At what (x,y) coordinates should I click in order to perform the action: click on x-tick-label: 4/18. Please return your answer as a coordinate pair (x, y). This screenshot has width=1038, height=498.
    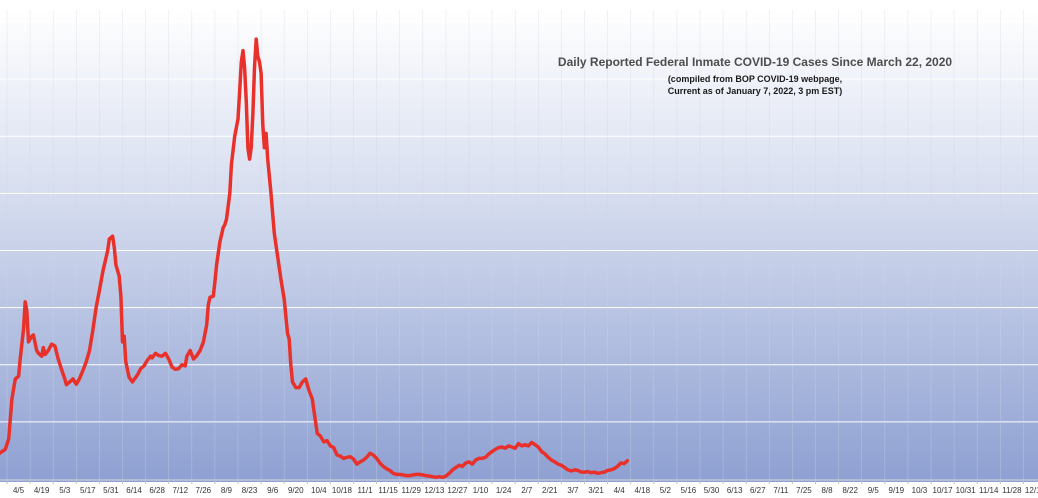
    Looking at the image, I should click on (642, 490).